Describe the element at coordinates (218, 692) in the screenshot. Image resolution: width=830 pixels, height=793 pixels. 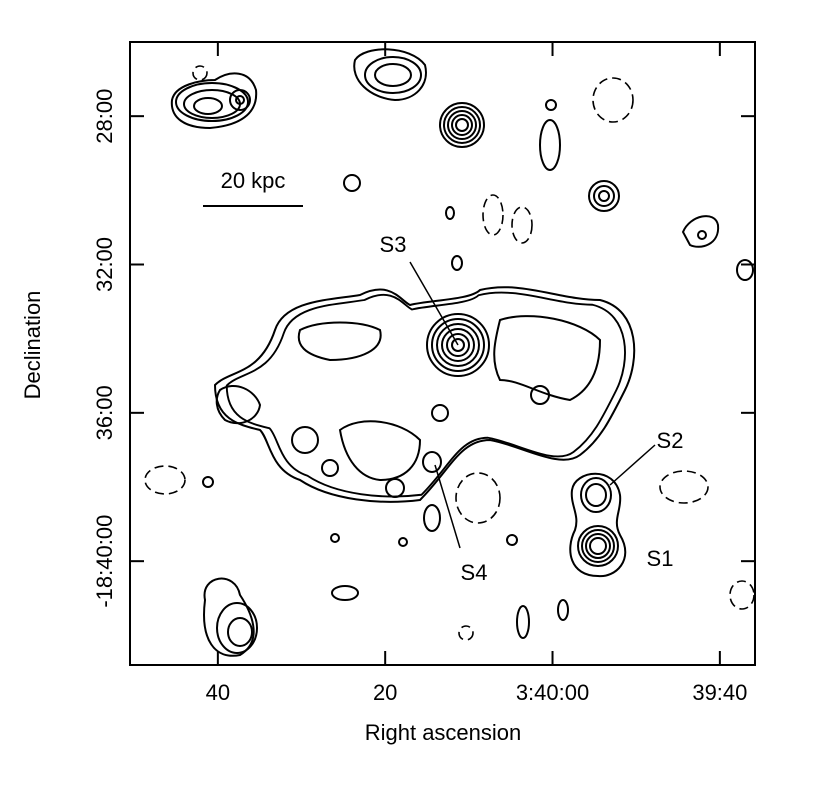
I see `x-tick-label: 40` at that location.